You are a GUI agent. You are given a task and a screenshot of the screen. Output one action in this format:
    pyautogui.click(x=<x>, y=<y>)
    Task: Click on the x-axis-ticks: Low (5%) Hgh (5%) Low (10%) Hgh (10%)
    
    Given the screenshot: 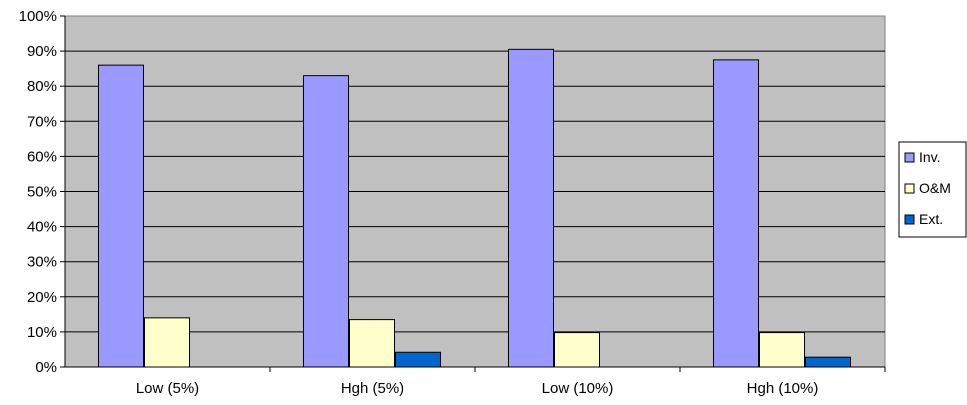 What is the action you would take?
    pyautogui.click(x=511, y=382)
    